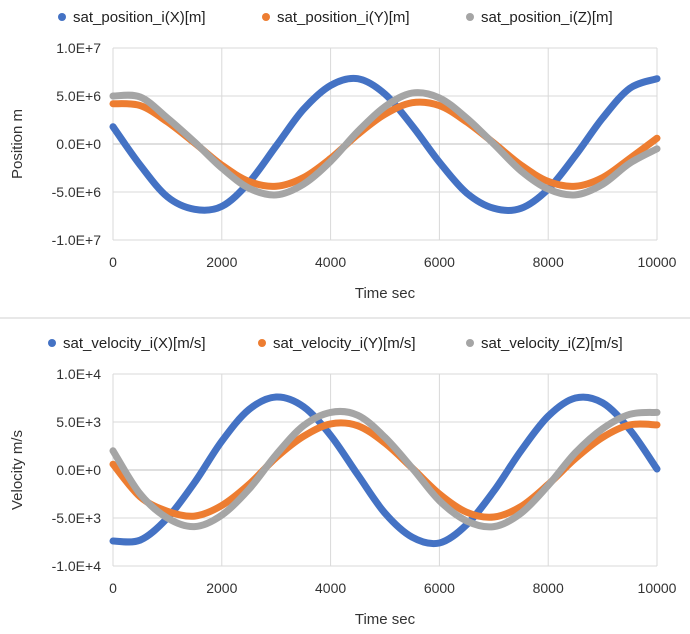  I want to click on y-tick-label: 1.0E+7, so click(78, 48).